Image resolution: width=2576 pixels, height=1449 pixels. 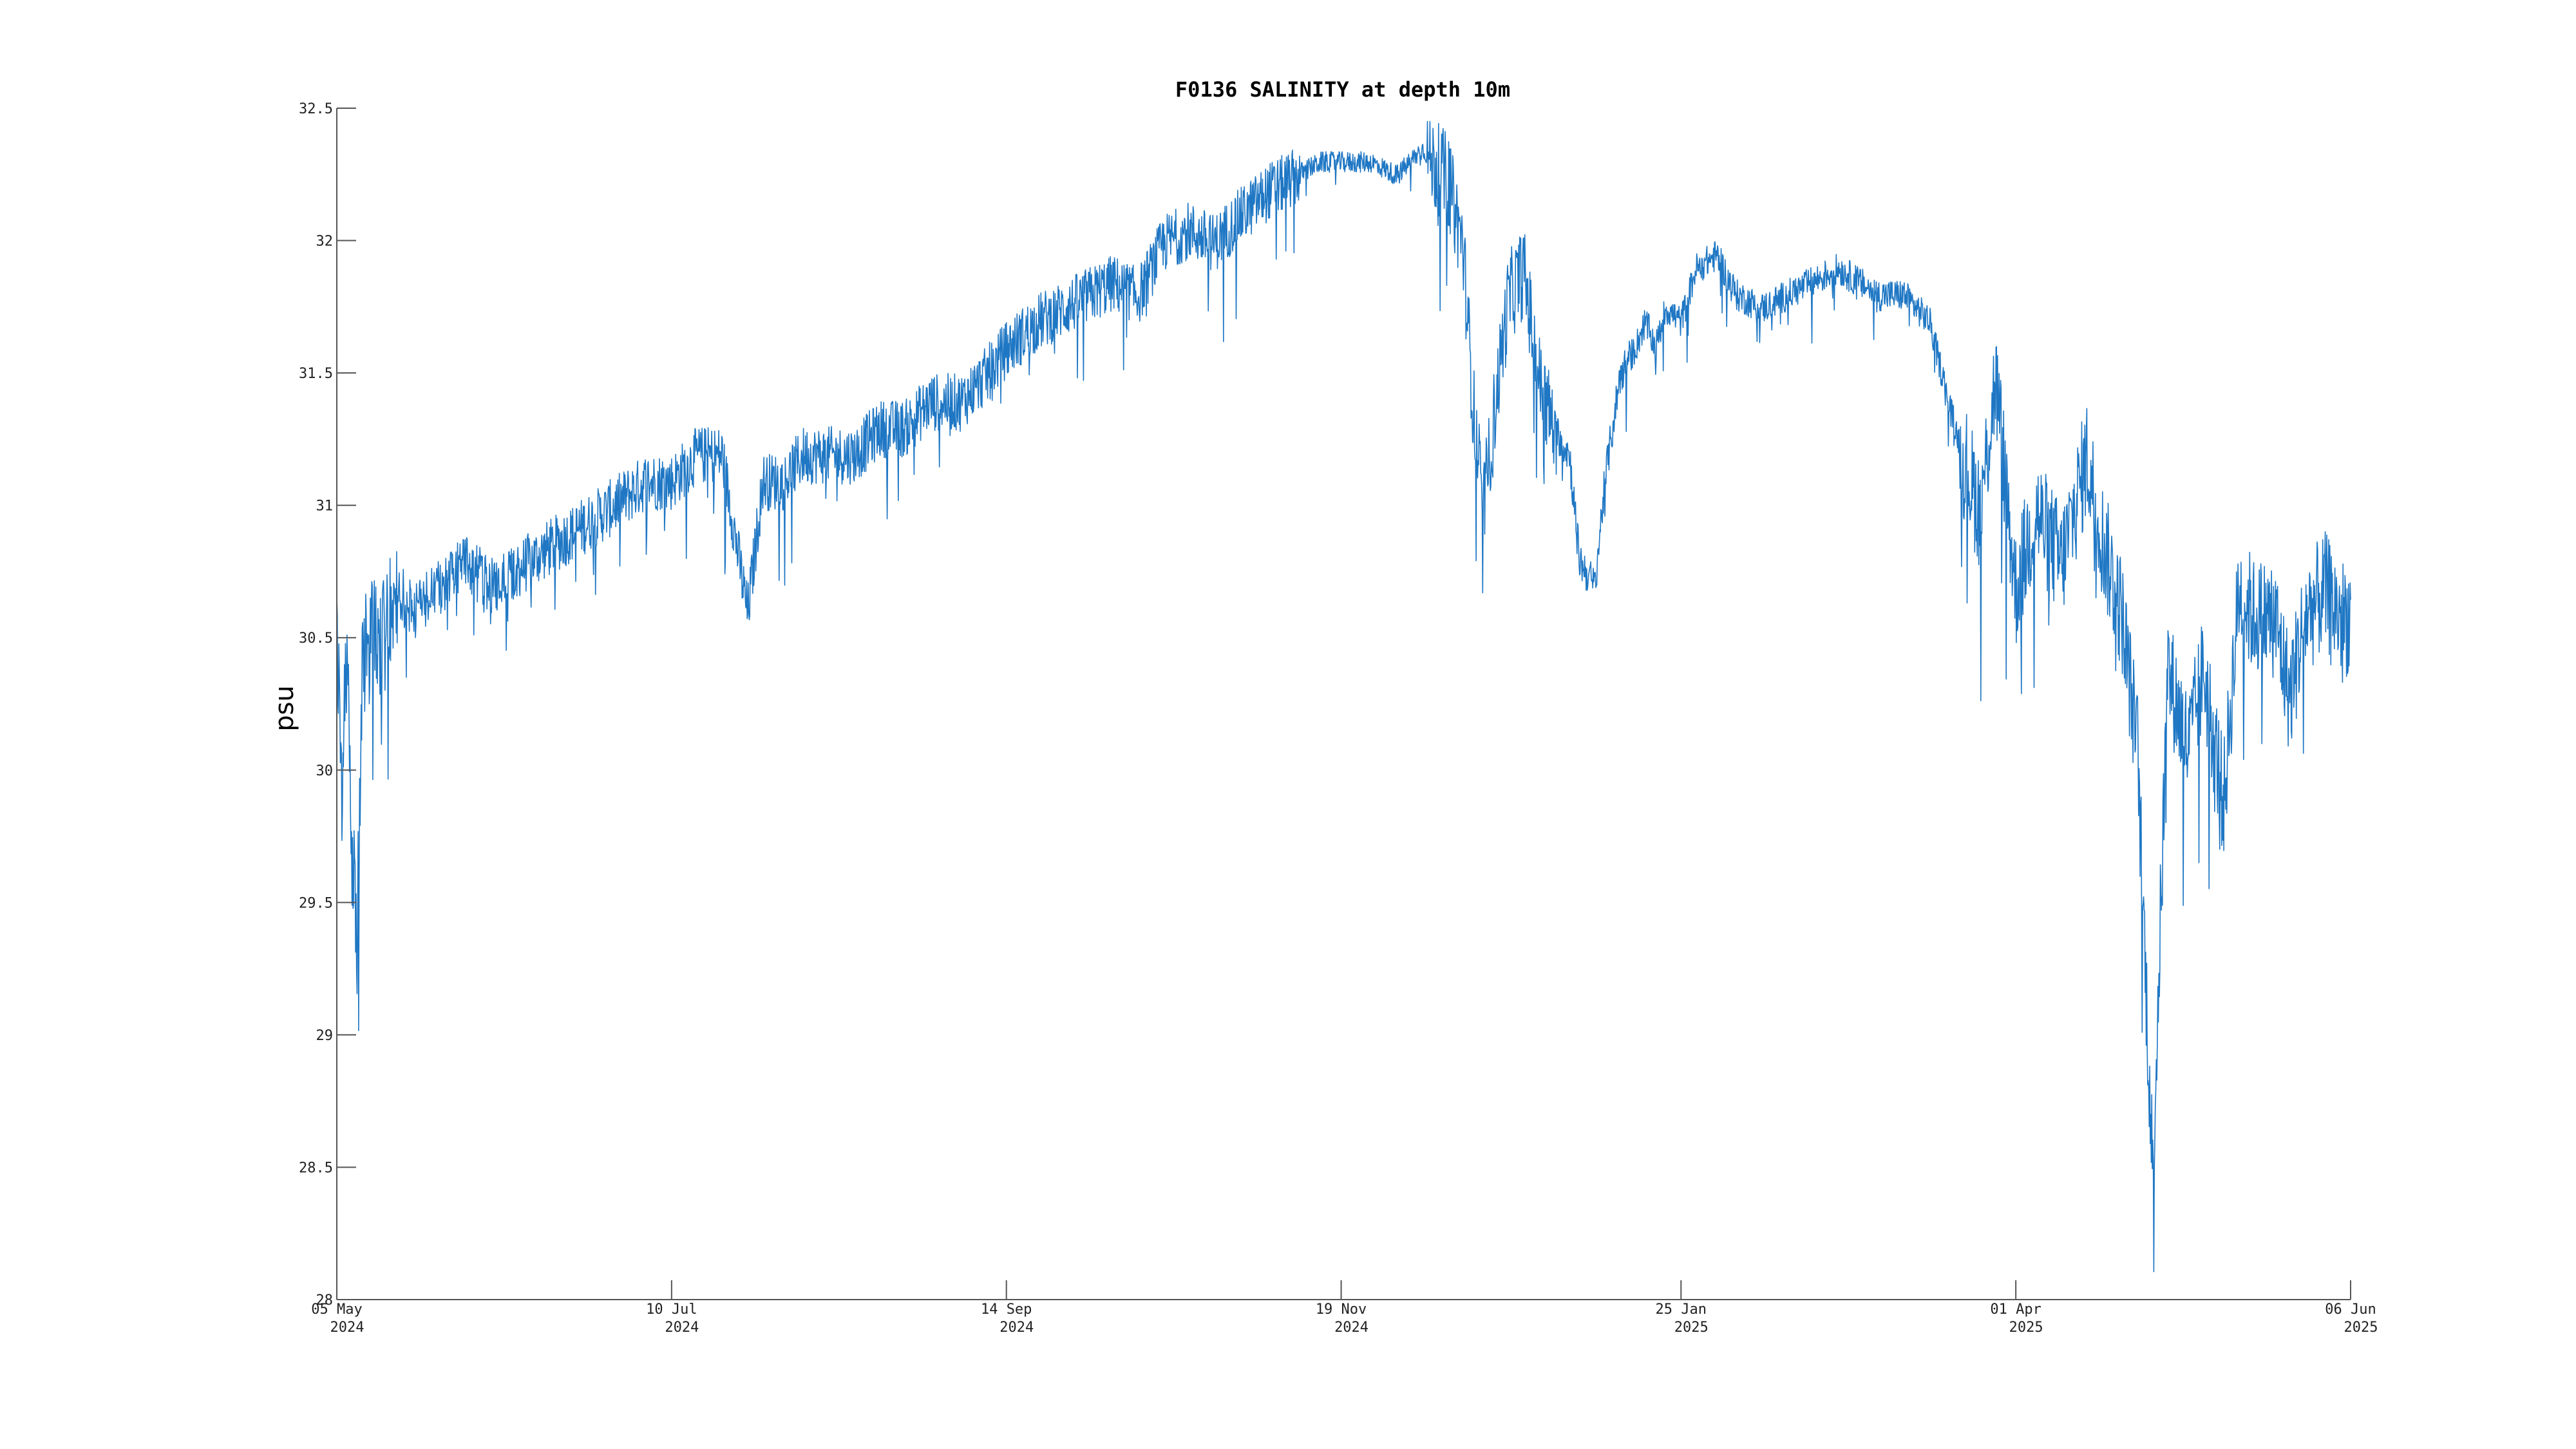 What do you see at coordinates (316, 903) in the screenshot?
I see `y-tick-label: 29.5` at bounding box center [316, 903].